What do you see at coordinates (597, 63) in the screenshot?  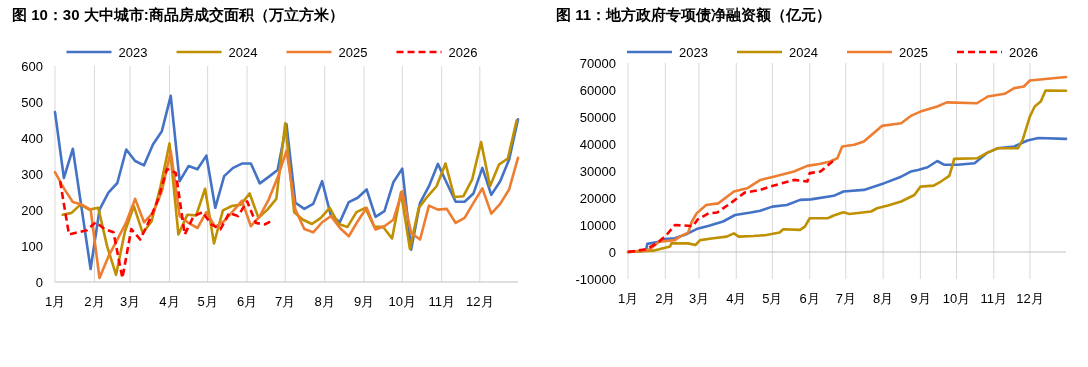 I see `y-tick-label: 70000` at bounding box center [597, 63].